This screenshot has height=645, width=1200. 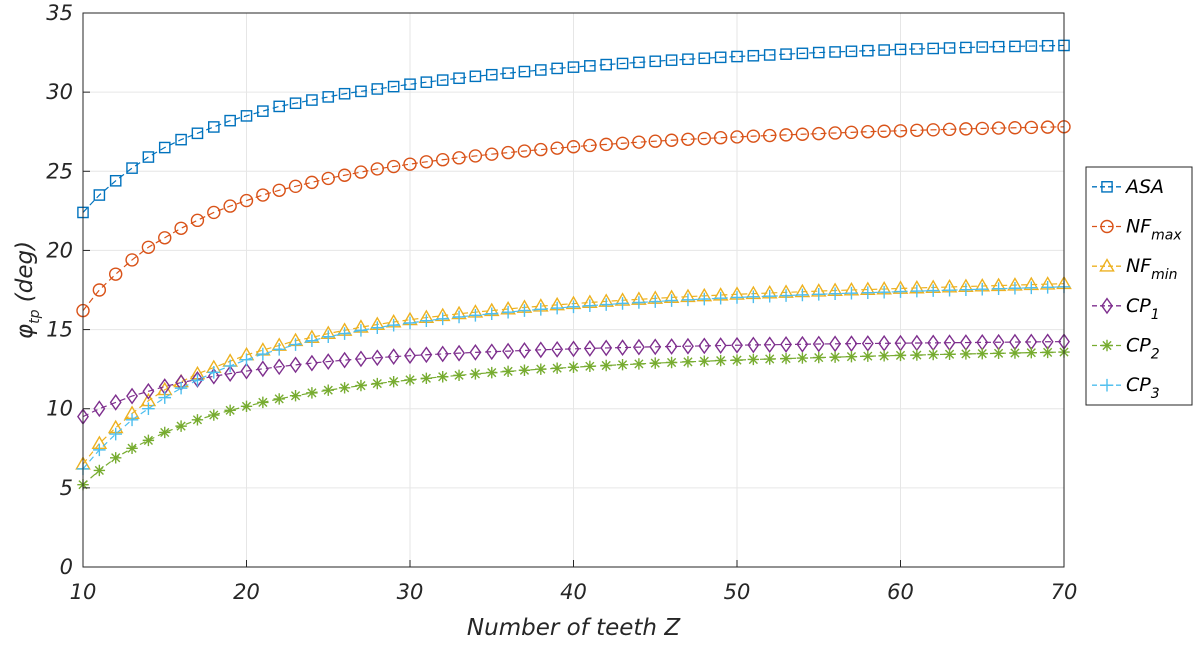 What do you see at coordinates (1155, 394) in the screenshot?
I see `legend-label-sub: 3` at bounding box center [1155, 394].